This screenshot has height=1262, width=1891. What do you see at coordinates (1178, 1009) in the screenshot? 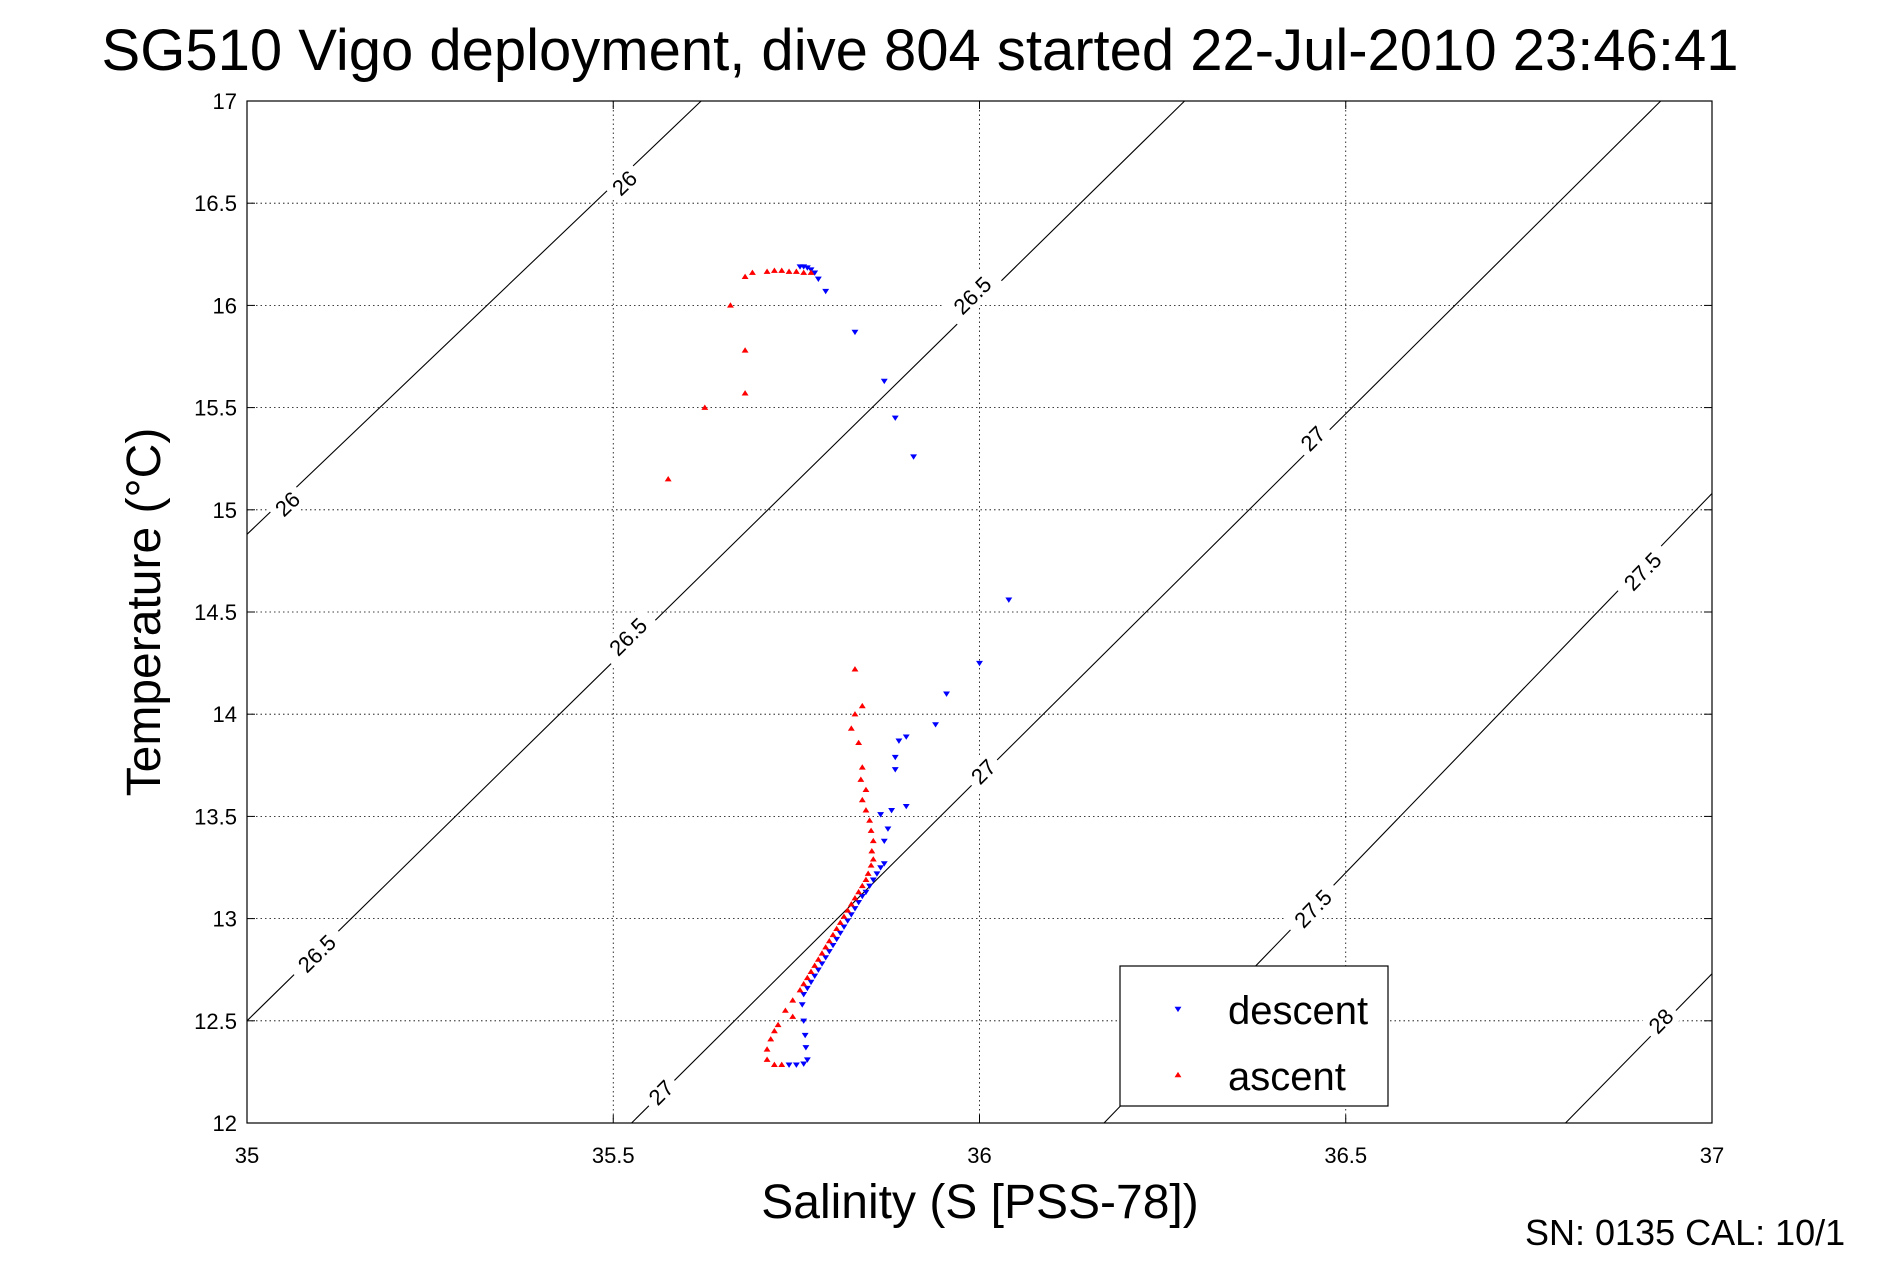
I see `legend-marker-descent` at bounding box center [1178, 1009].